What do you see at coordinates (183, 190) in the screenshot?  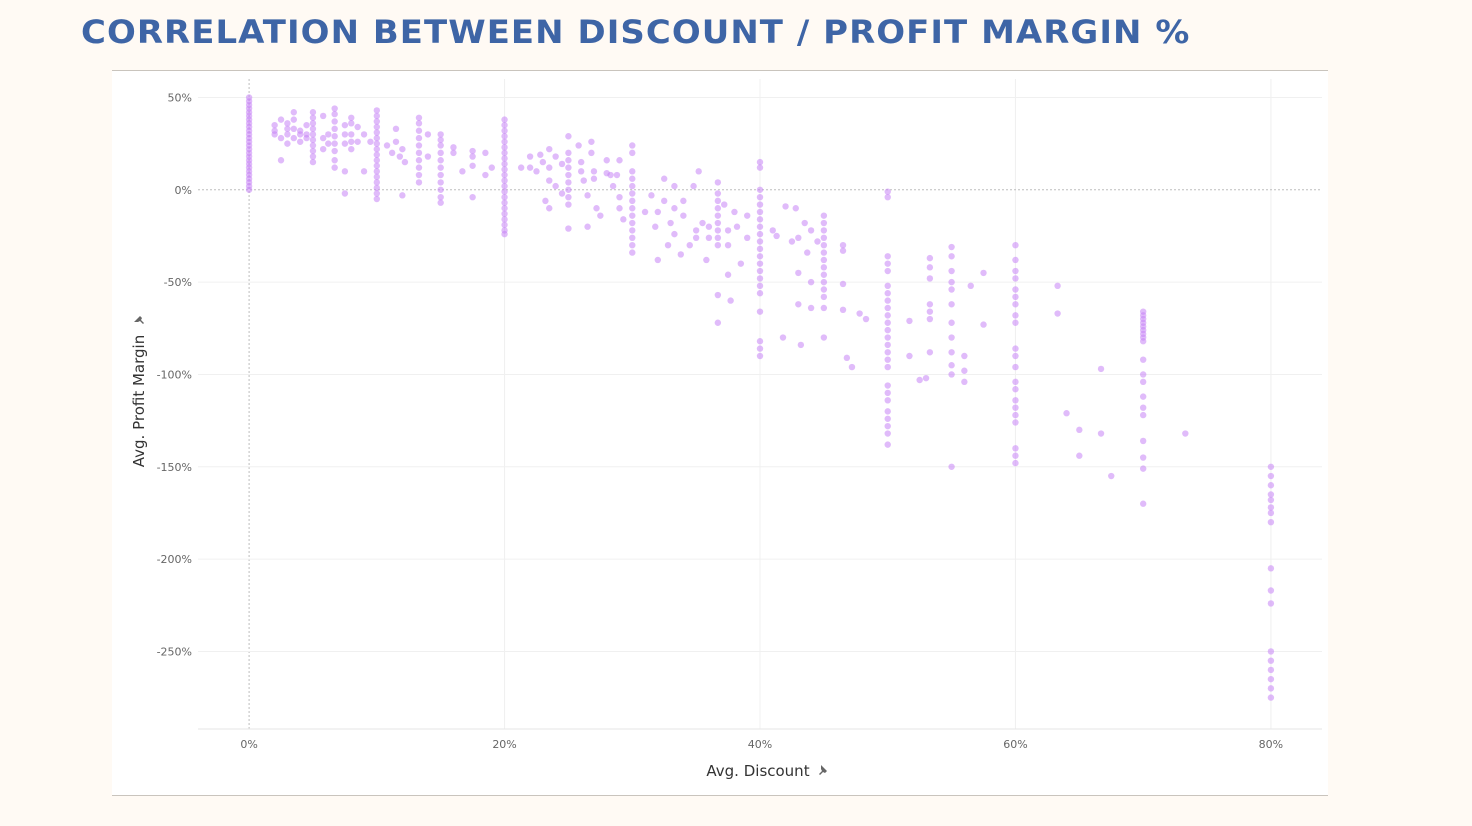 I see `y-tick-label: 0%` at bounding box center [183, 190].